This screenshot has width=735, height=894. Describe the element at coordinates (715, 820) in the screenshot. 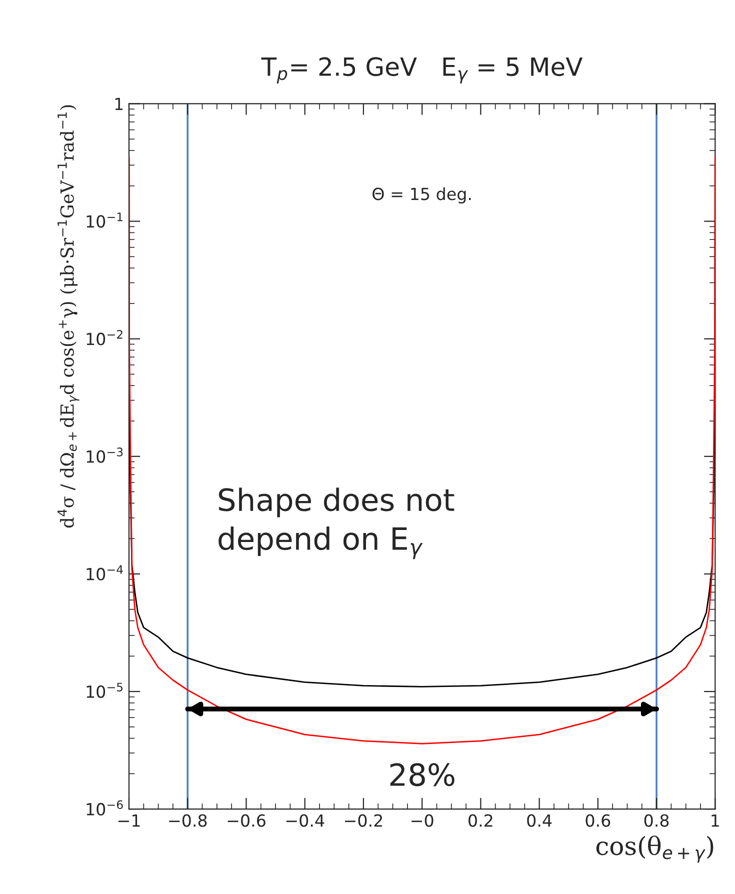

I see `x-tick-label: 1` at that location.